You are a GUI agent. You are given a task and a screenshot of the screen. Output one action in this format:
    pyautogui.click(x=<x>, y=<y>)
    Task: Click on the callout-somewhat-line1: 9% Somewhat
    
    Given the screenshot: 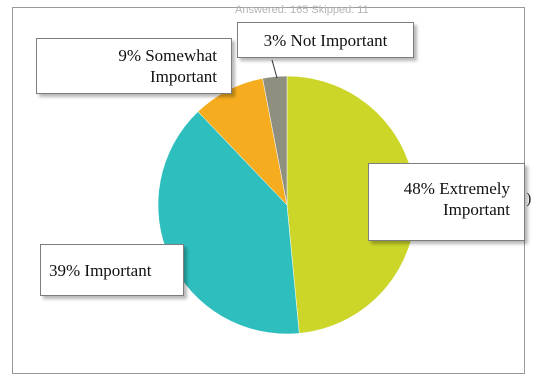 What is the action you would take?
    pyautogui.click(x=167, y=55)
    